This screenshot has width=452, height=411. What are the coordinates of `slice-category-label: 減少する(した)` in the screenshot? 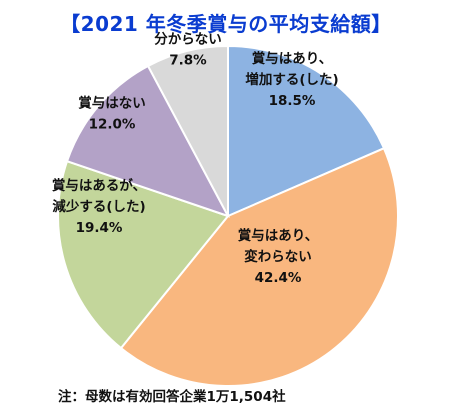 It's located at (98, 206).